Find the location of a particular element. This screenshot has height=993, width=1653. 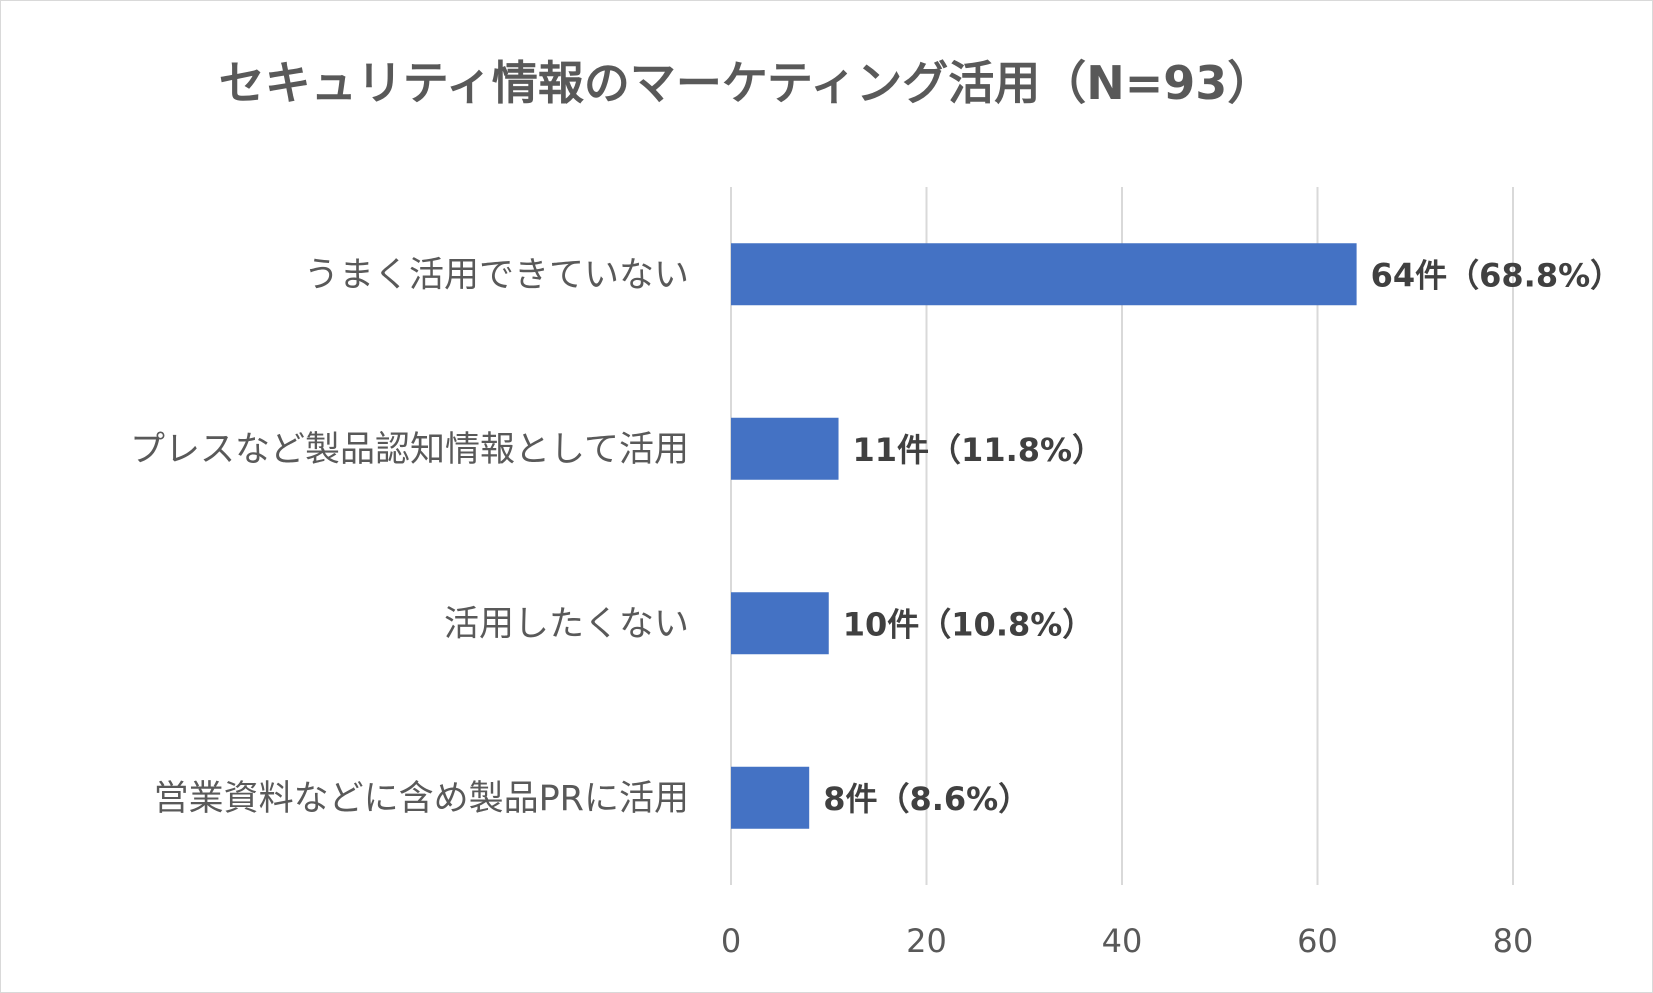

data-label-2: 11件（11.8%） is located at coordinates (979, 450).